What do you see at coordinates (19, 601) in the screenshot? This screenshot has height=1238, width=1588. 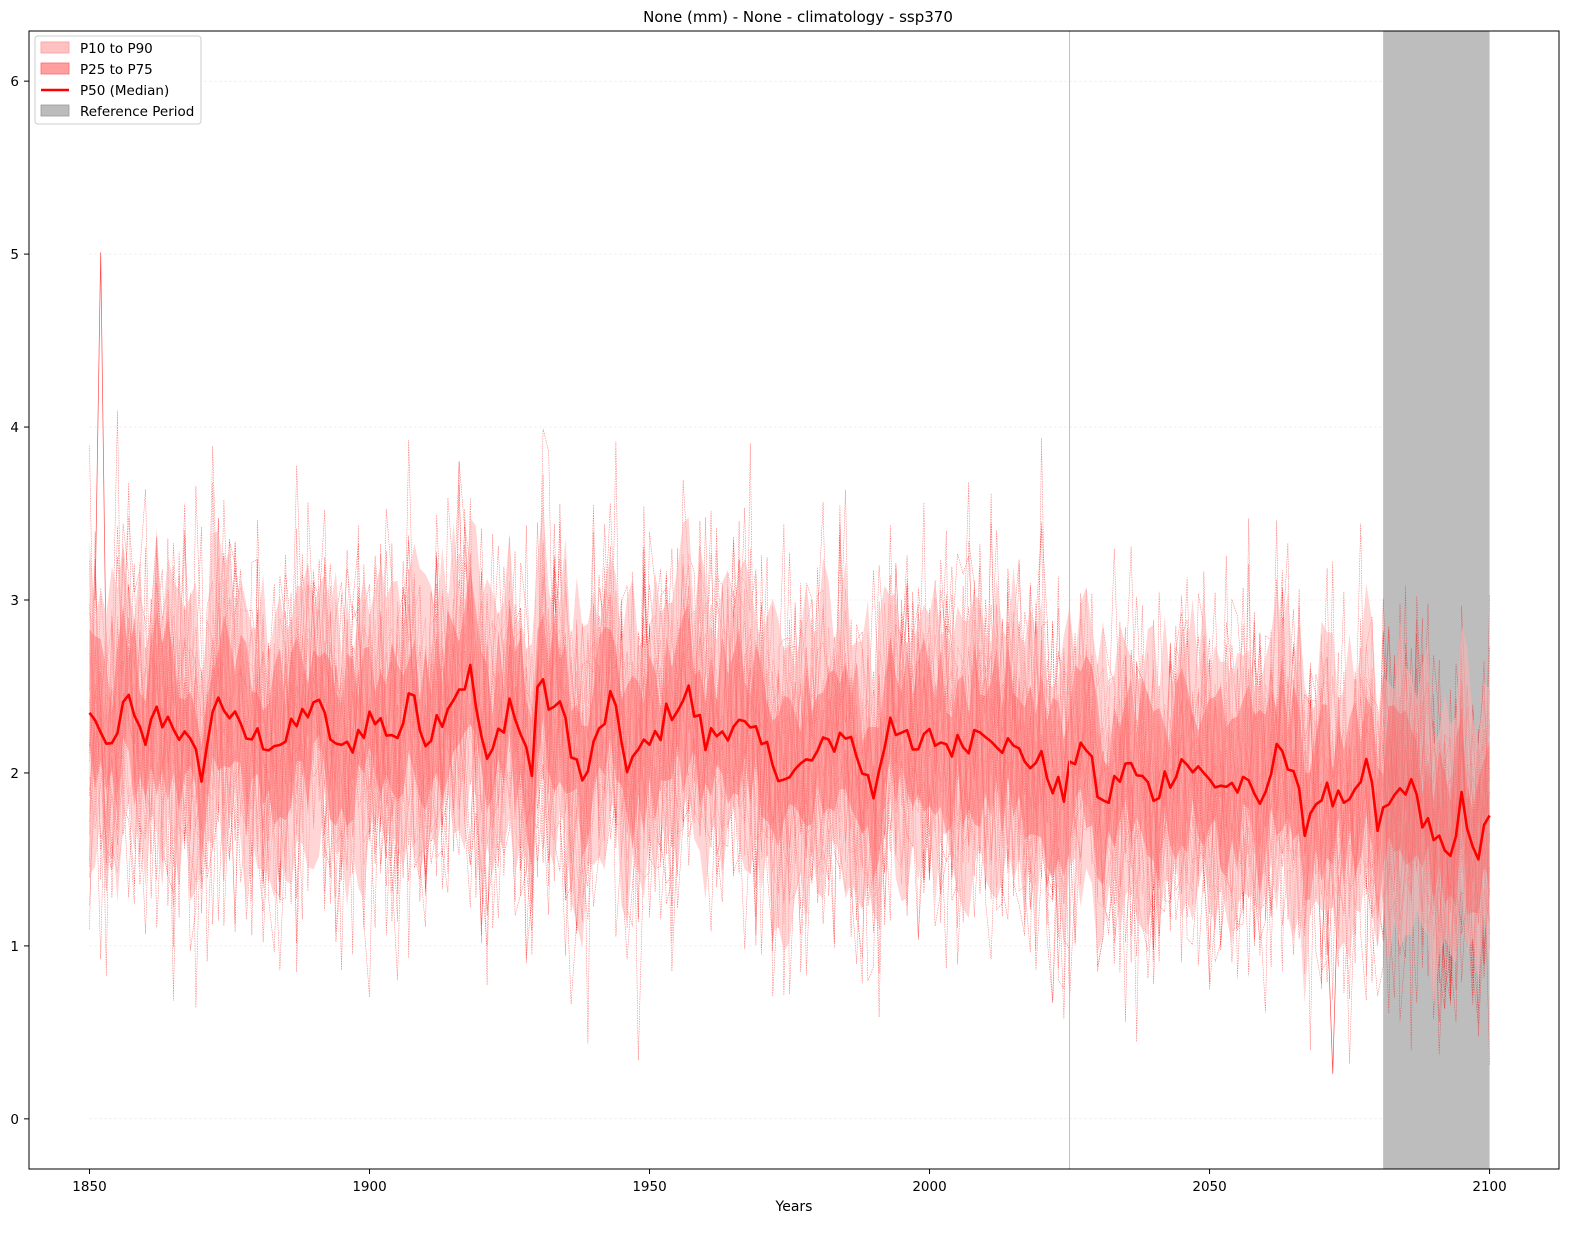 I see `y-axis: 0 1 2 3 4 5 6` at bounding box center [19, 601].